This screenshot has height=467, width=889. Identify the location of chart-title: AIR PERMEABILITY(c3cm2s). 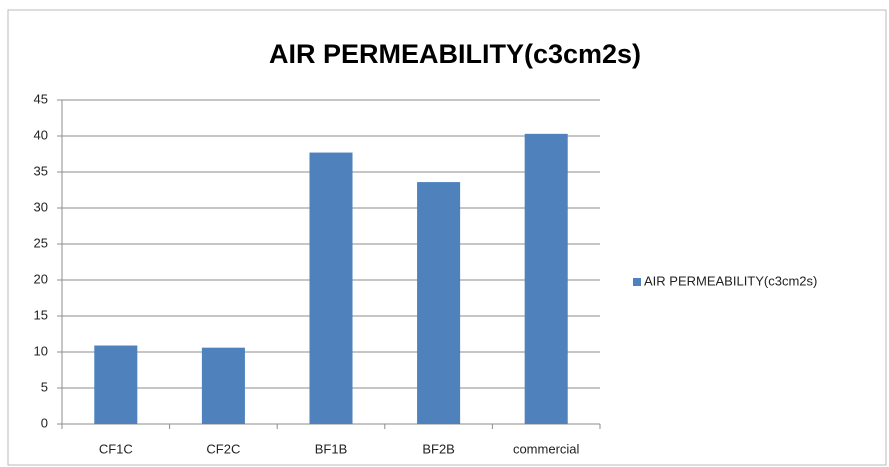
(455, 54).